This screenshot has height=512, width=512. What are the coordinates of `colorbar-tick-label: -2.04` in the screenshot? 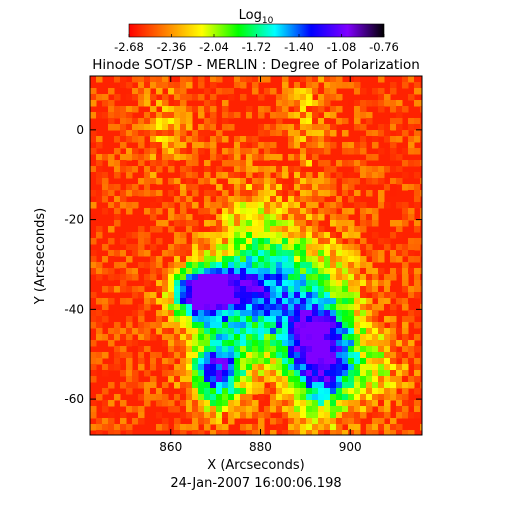 It's located at (214, 47).